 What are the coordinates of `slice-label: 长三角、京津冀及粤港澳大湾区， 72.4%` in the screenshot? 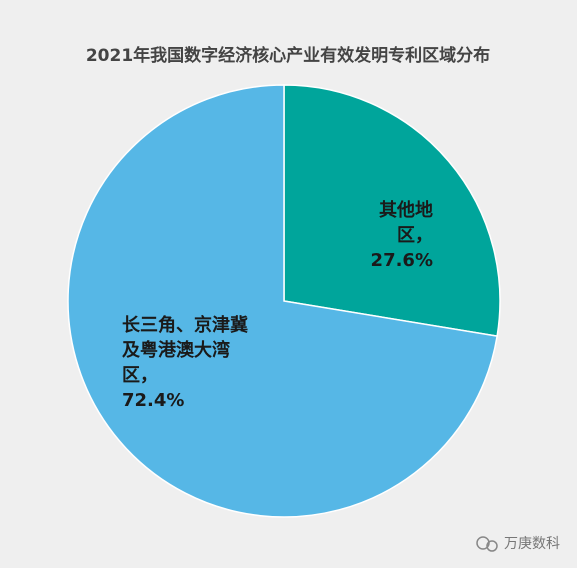 It's located at (187, 363).